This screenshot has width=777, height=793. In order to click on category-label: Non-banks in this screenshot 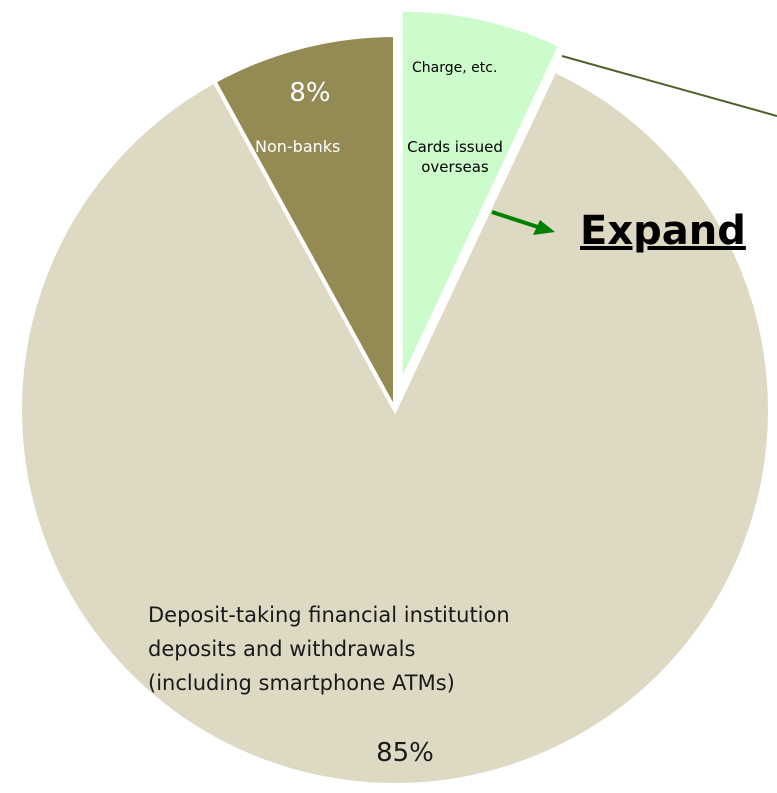, I will do `click(298, 146)`.